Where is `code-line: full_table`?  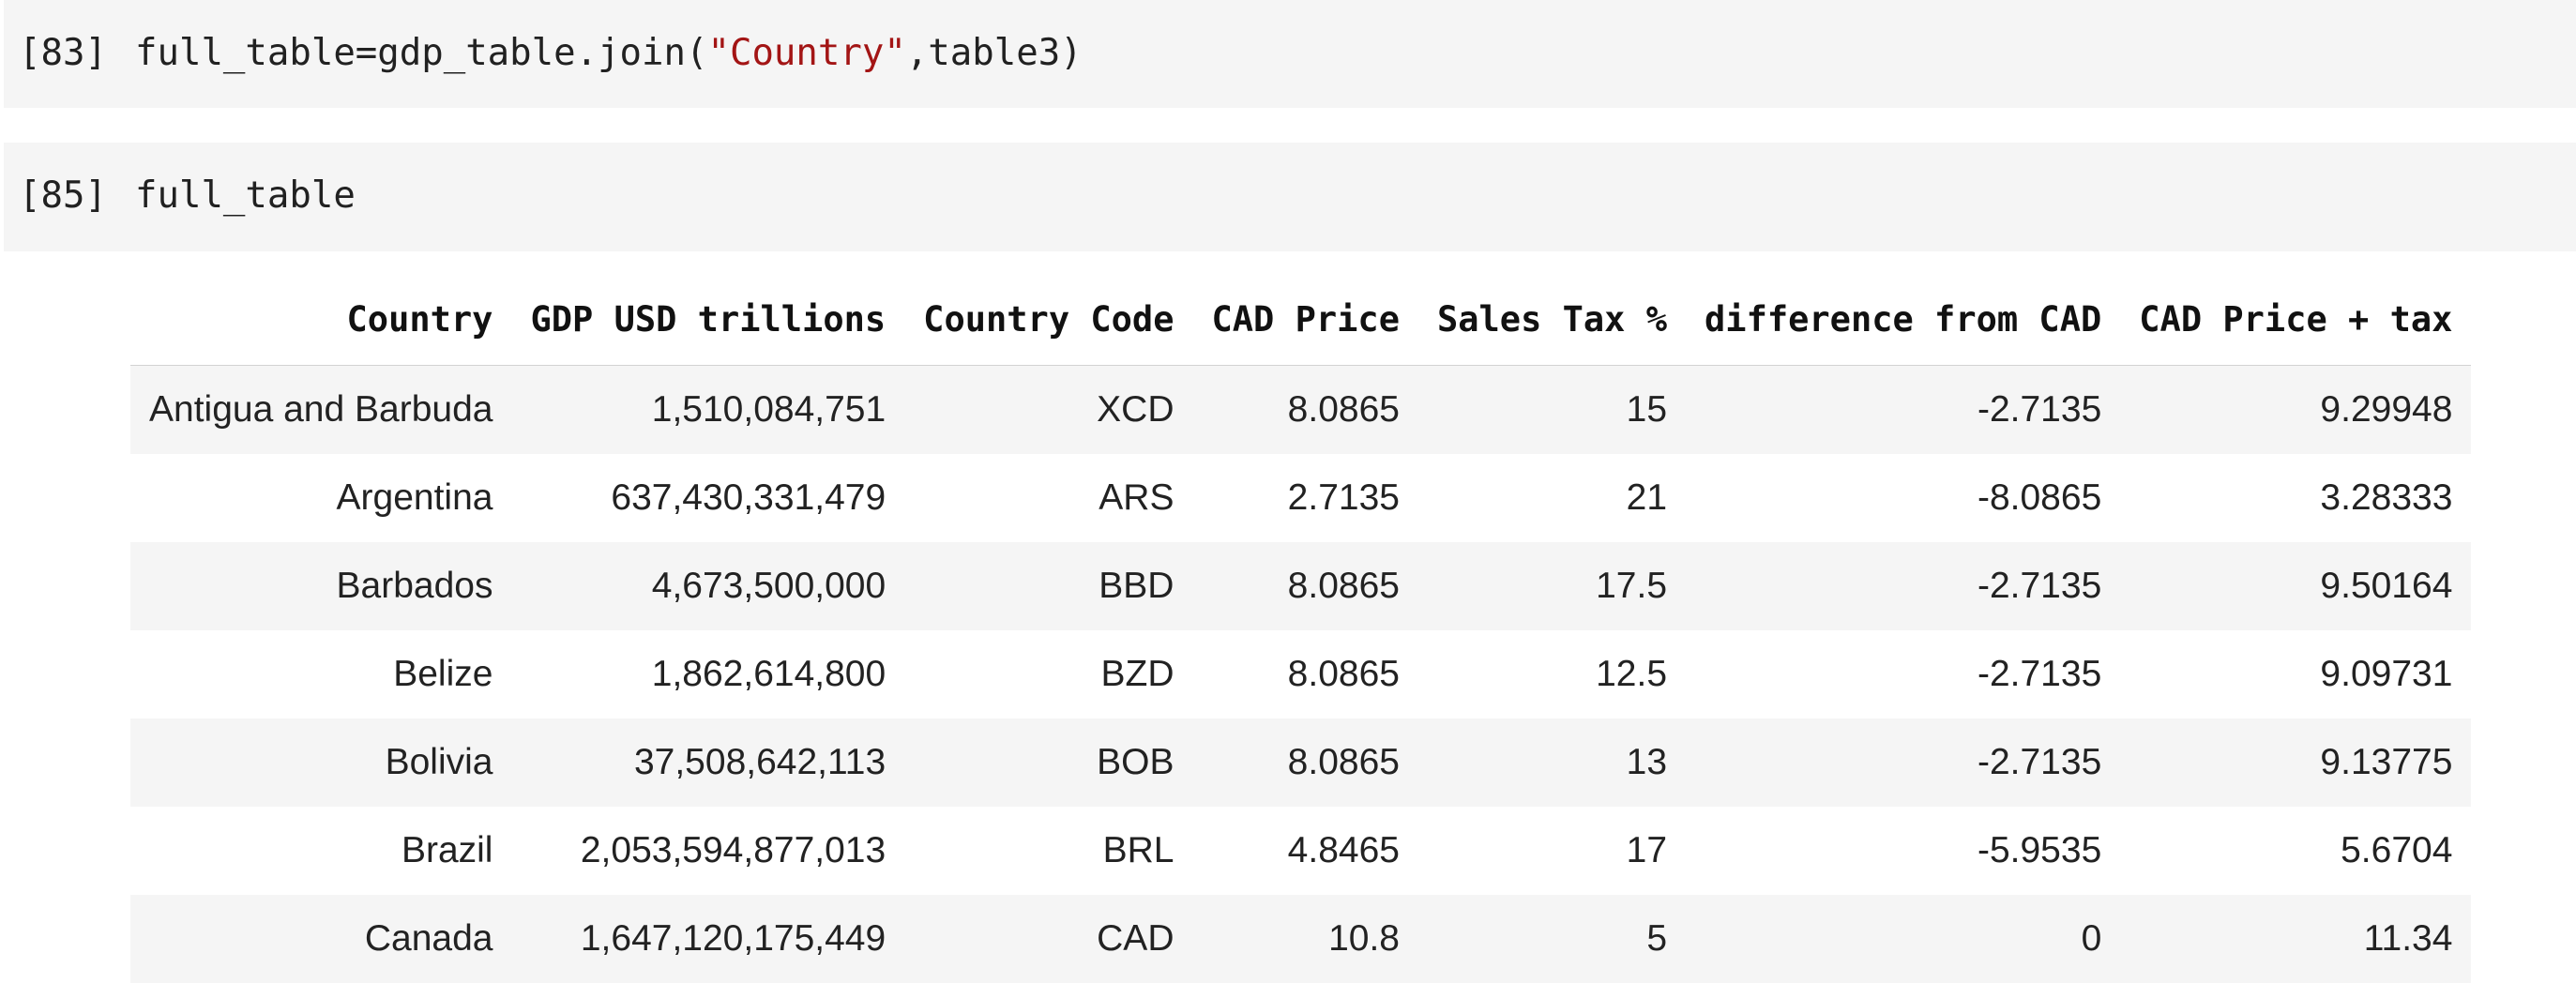 code-line: full_table is located at coordinates (245, 195).